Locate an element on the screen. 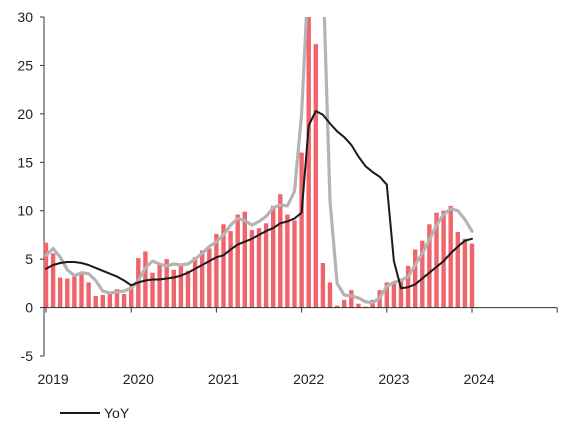 The height and width of the screenshot is (428, 564). y-tick-label: 0 is located at coordinates (29, 308).